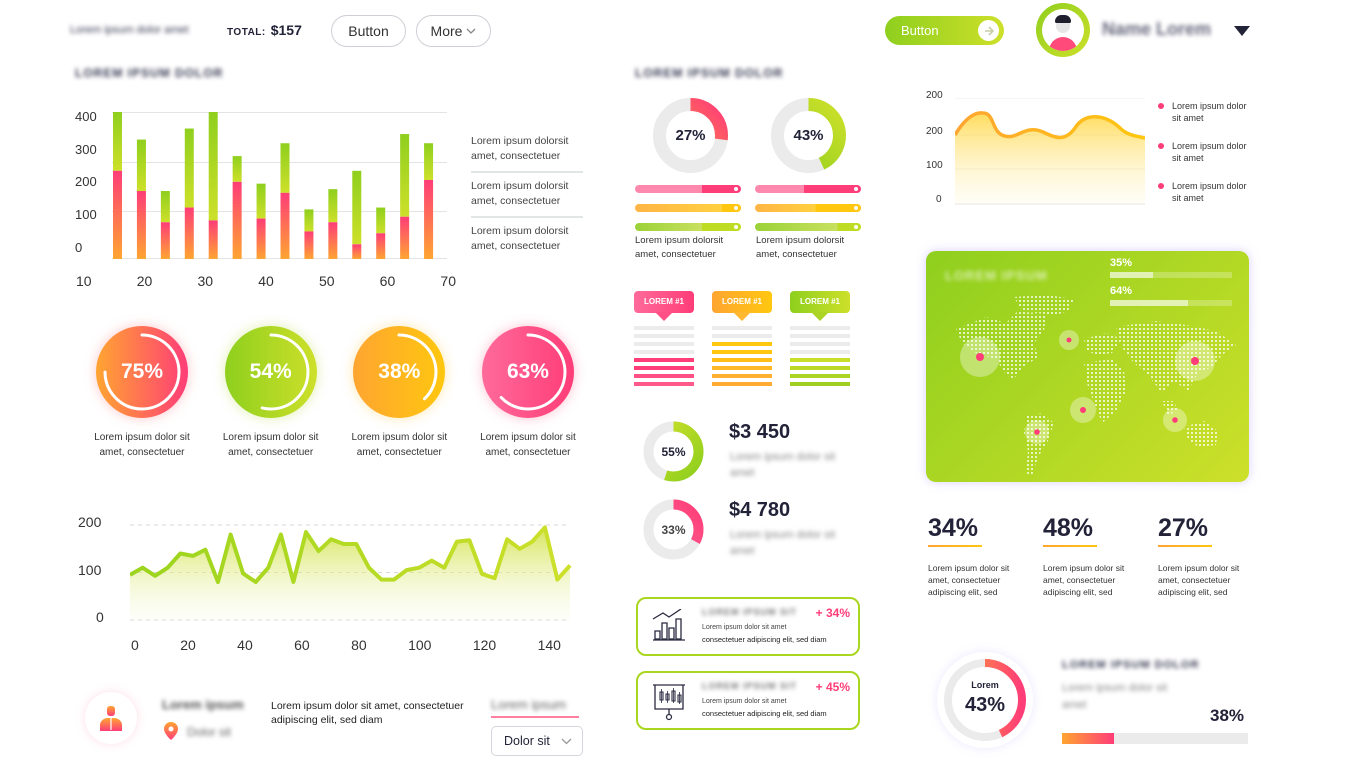  What do you see at coordinates (985, 685) in the screenshot?
I see `ring-caption: Lorem` at bounding box center [985, 685].